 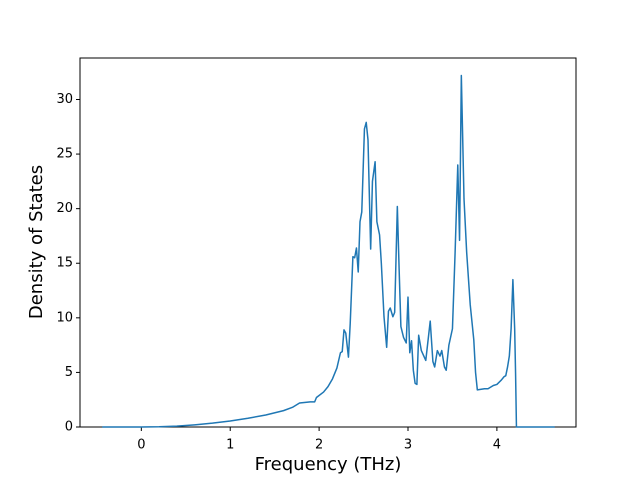 I want to click on y-tick-label: 10, so click(x=64, y=317).